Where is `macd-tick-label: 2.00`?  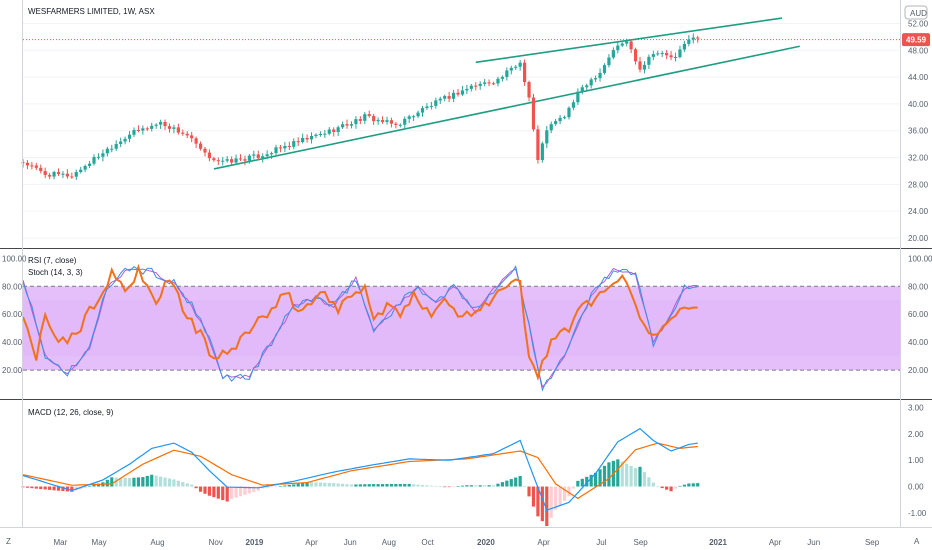 macd-tick-label: 2.00 is located at coordinates (916, 434).